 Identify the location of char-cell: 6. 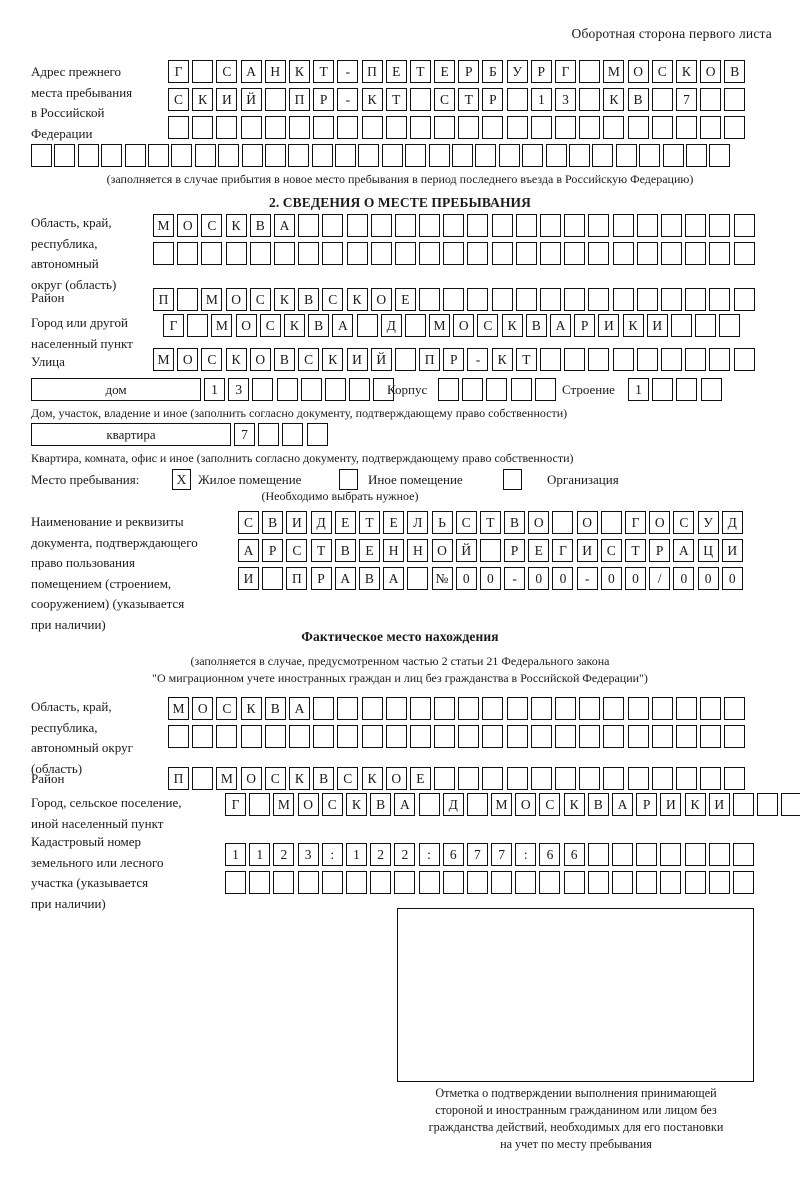
(574, 854).